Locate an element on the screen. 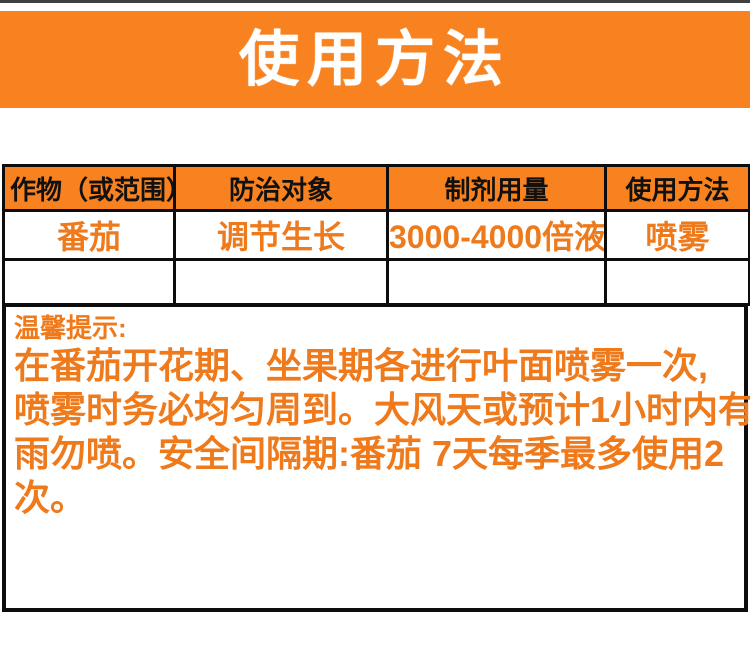 This screenshot has width=750, height=645. cell-crop: 番茄 is located at coordinates (89, 235).